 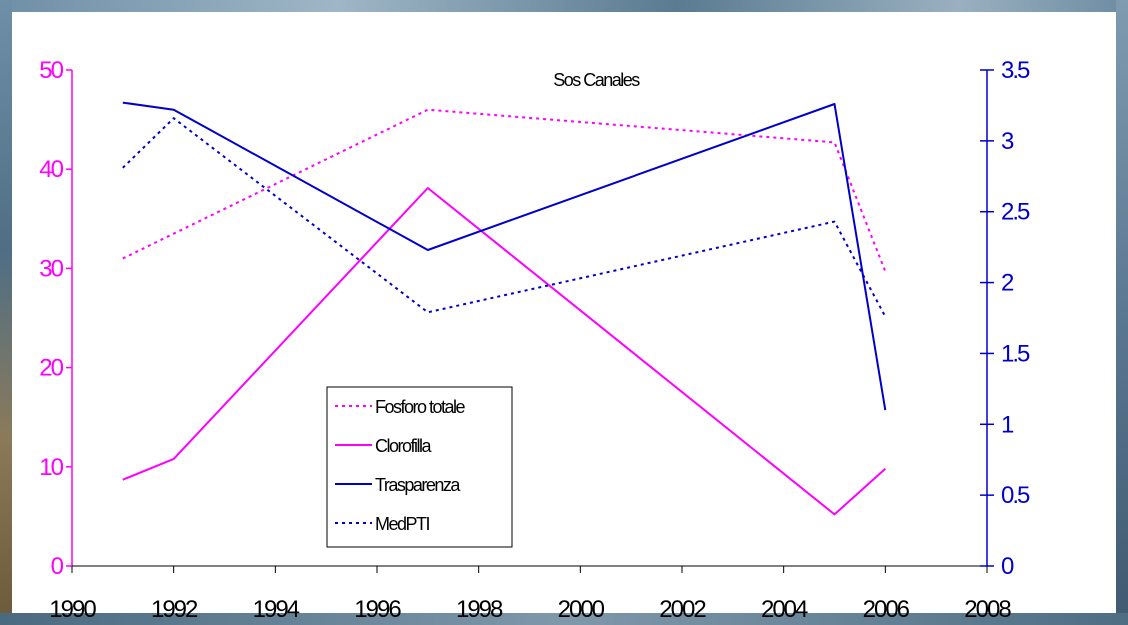 I want to click on background-photo-edge-bottom, so click(x=564, y=619).